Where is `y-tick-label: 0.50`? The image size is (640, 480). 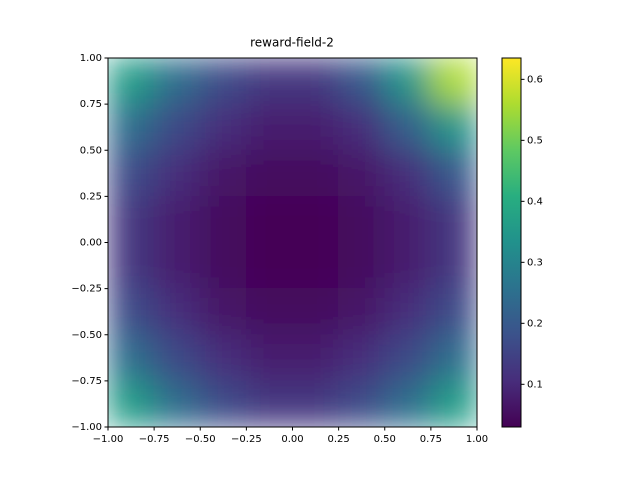
y-tick-label: 0.50 is located at coordinates (91, 150).